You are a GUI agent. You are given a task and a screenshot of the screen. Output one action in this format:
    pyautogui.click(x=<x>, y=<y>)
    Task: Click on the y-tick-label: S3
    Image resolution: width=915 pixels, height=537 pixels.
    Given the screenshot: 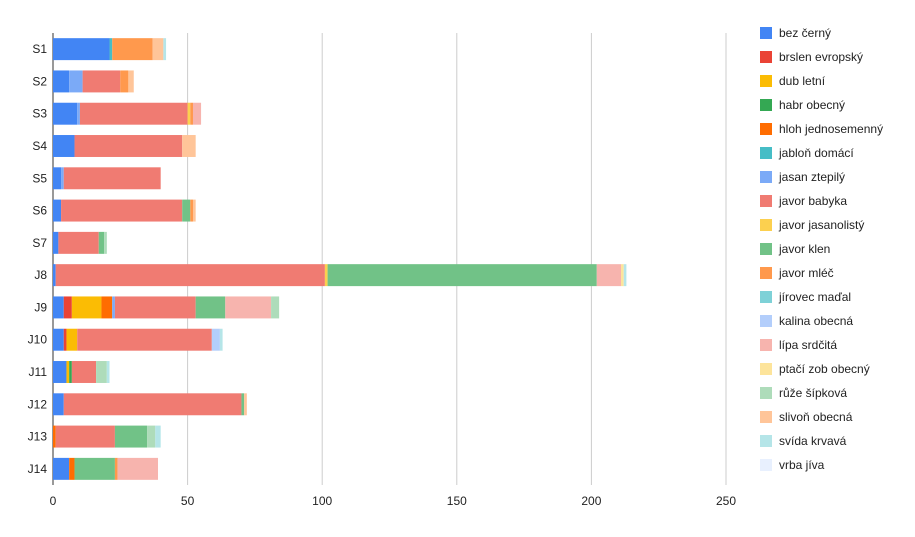 What is the action you would take?
    pyautogui.click(x=39, y=114)
    